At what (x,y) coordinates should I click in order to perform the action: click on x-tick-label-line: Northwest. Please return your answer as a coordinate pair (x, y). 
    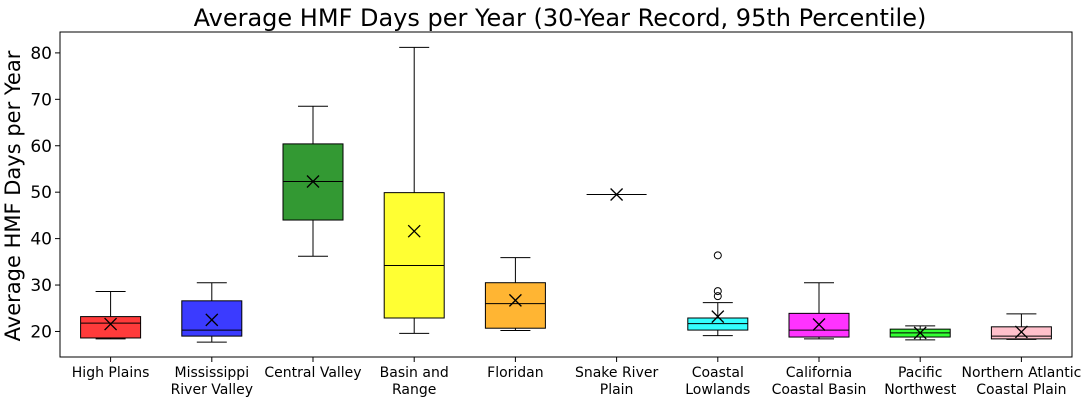
    Looking at the image, I should click on (920, 390).